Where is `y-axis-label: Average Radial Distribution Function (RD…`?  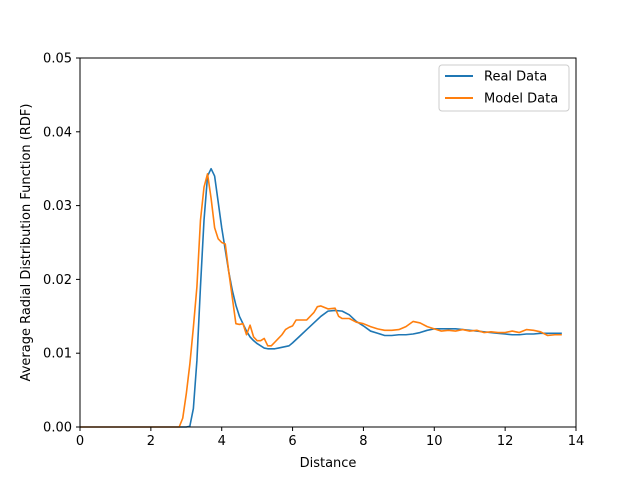
y-axis-label: Average Radial Distribution Function (RD… is located at coordinates (26, 243).